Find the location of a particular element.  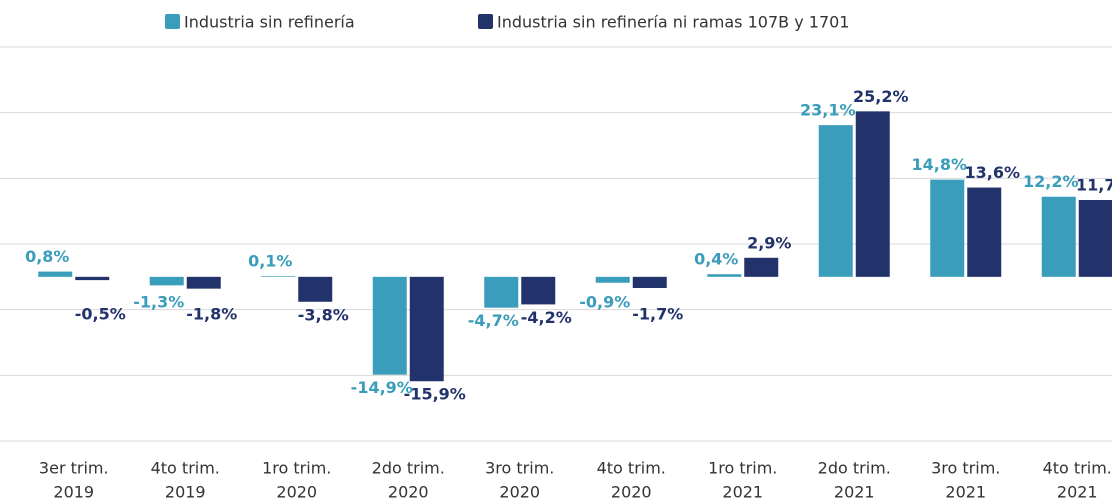

data-label: -1,7% is located at coordinates (657, 313).